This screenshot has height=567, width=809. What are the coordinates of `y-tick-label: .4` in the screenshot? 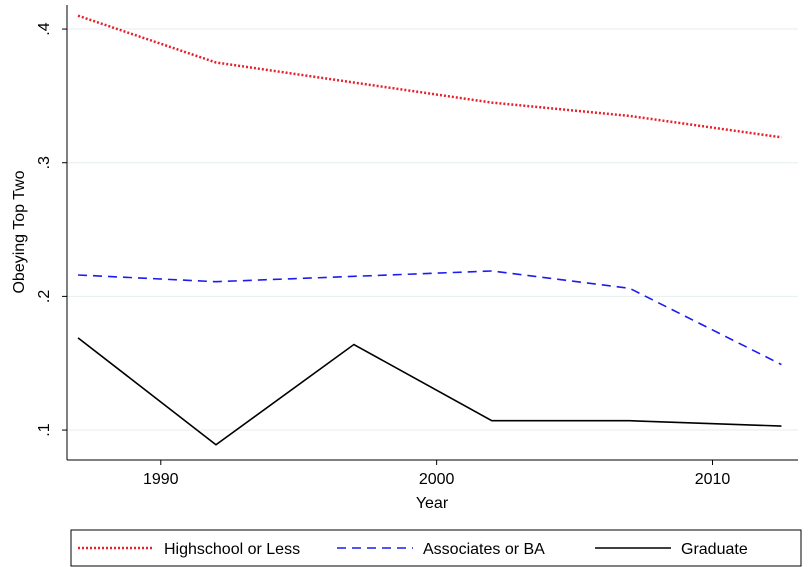 It's located at (44, 28).